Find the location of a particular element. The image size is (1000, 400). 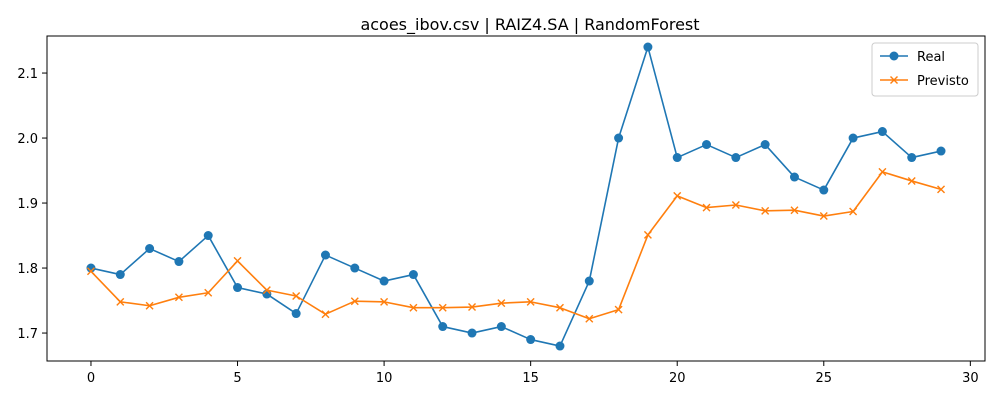

legend-item-previsto: Previsto is located at coordinates (924, 81).